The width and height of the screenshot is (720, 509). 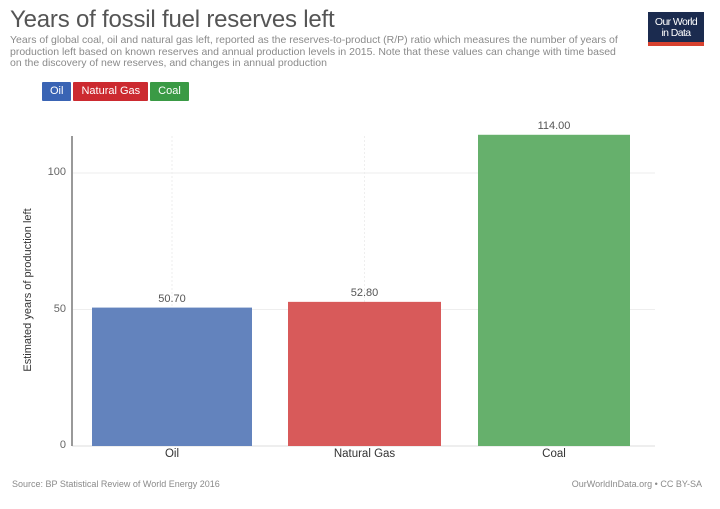 I want to click on legend-item-coal: Coal, so click(x=169, y=91).